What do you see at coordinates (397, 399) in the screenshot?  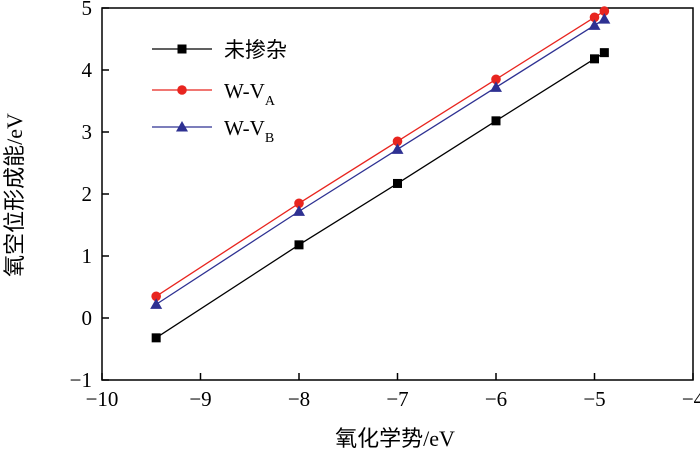 I see `x-tick-label: −7` at bounding box center [397, 399].